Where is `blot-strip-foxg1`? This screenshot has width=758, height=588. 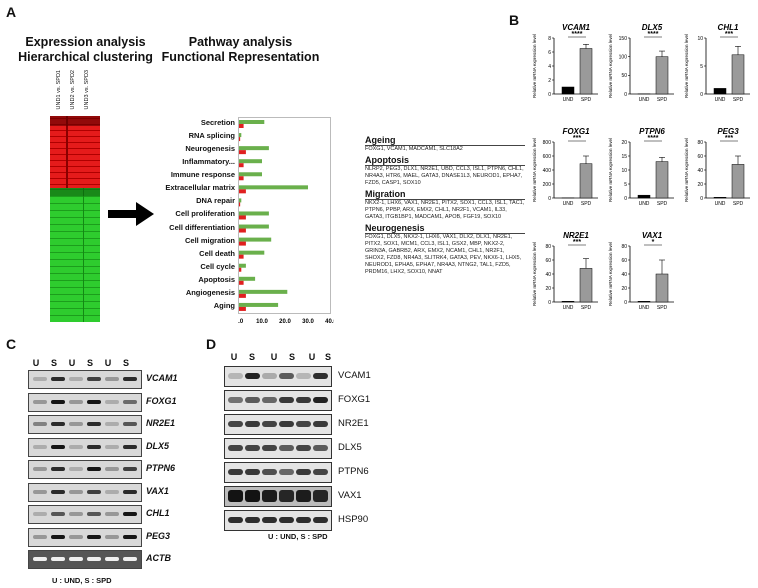 blot-strip-foxg1 is located at coordinates (278, 400).